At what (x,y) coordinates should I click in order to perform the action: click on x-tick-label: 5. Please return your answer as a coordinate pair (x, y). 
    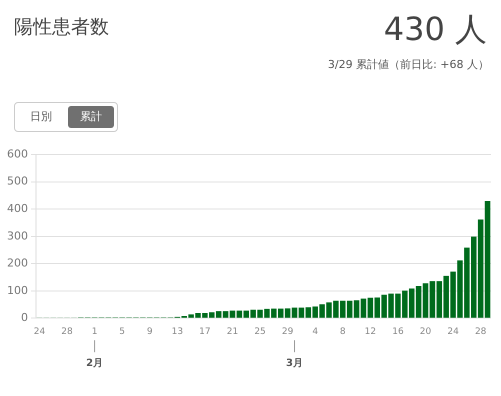
    Looking at the image, I should click on (122, 331).